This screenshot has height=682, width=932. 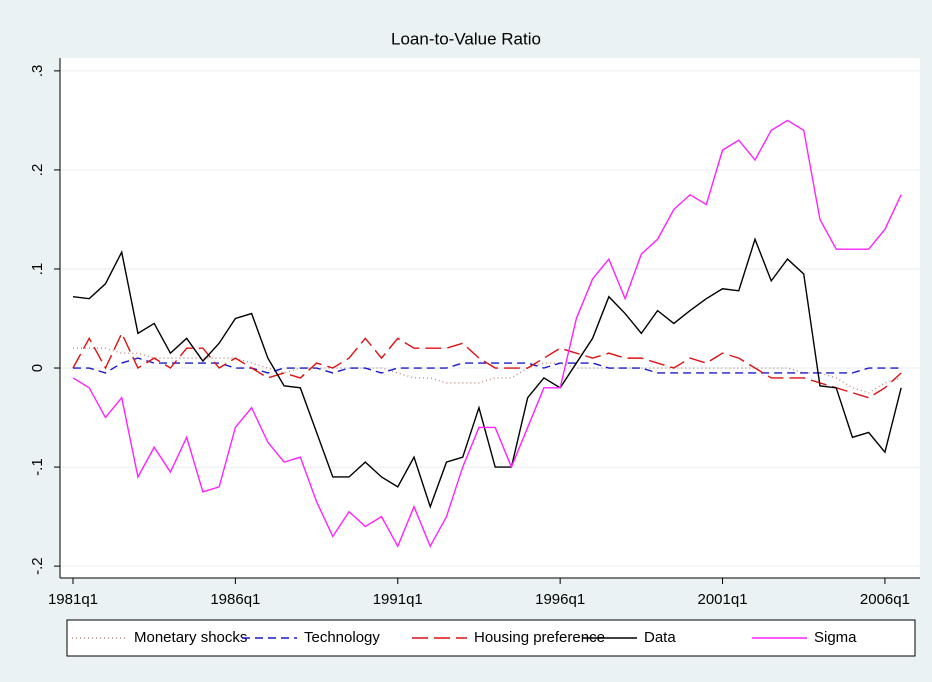 What do you see at coordinates (37, 269) in the screenshot?
I see `y-tick-label: .1` at bounding box center [37, 269].